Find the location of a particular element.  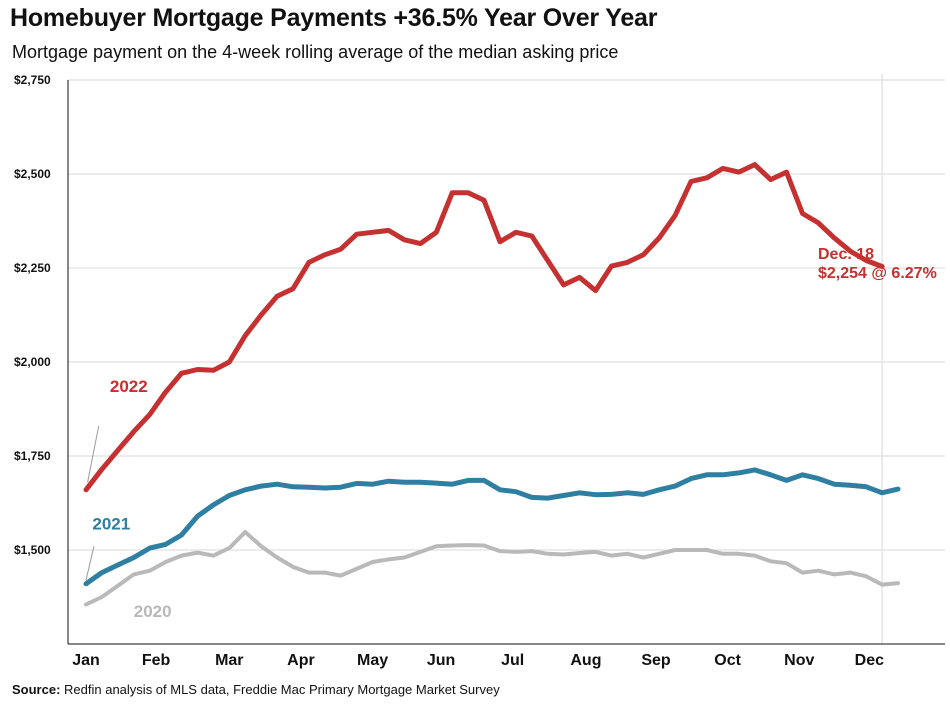

x-tick-label: May is located at coordinates (372, 660).